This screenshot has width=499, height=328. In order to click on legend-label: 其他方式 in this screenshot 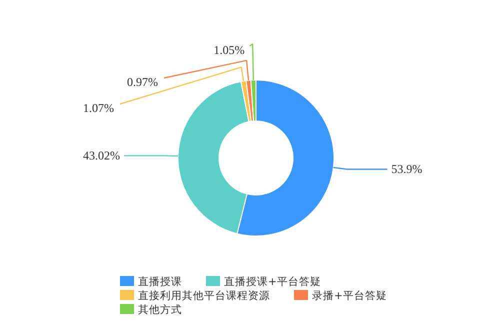, I will do `click(160, 309)`.